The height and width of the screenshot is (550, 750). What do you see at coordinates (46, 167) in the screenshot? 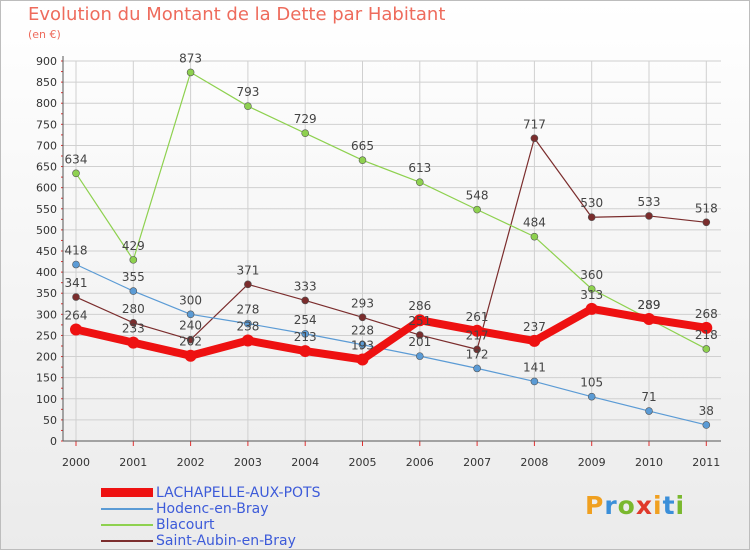
I see `y-tick-label: 650` at bounding box center [46, 167].